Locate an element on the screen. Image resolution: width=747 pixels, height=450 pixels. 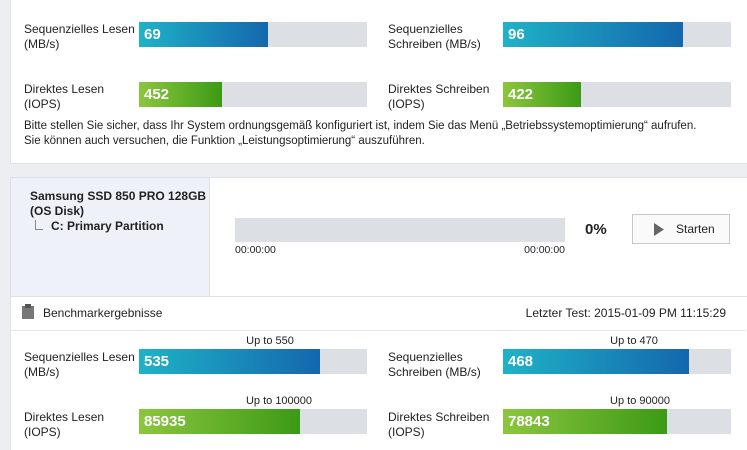
time-elapsed: 00:00:00 is located at coordinates (255, 250).